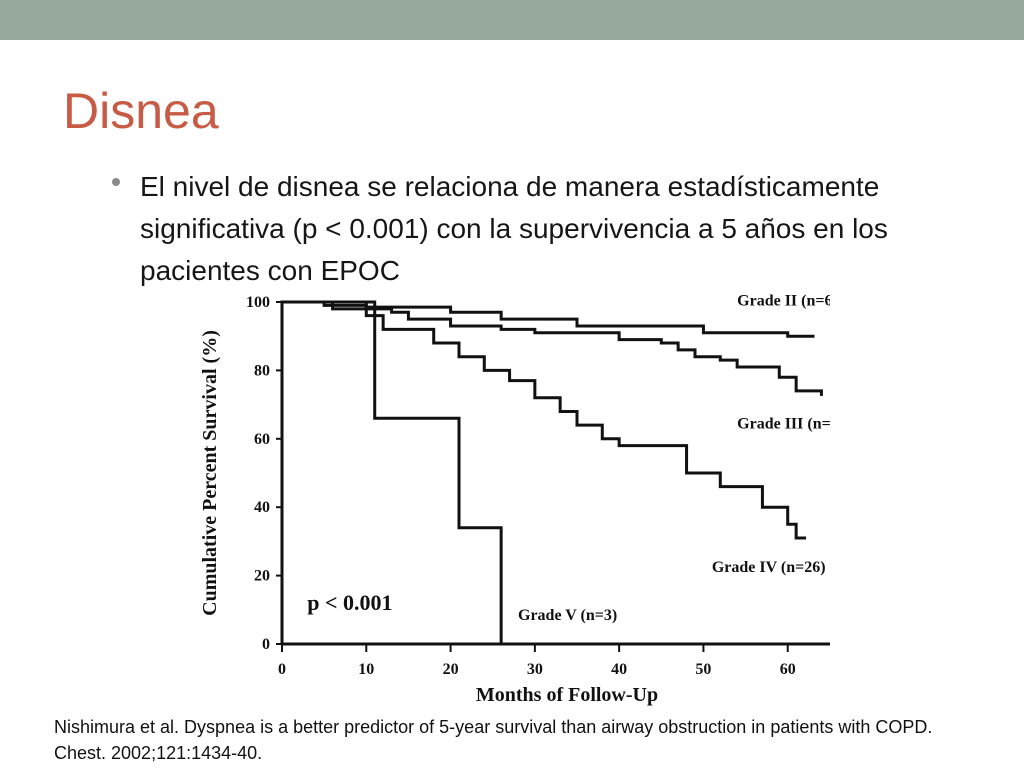 Image resolution: width=1024 pixels, height=768 pixels. I want to click on x-tick-label: 30, so click(535, 669).